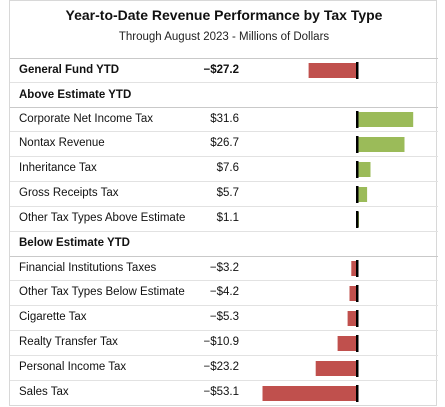  I want to click on row-value: −$10.9, so click(221, 342).